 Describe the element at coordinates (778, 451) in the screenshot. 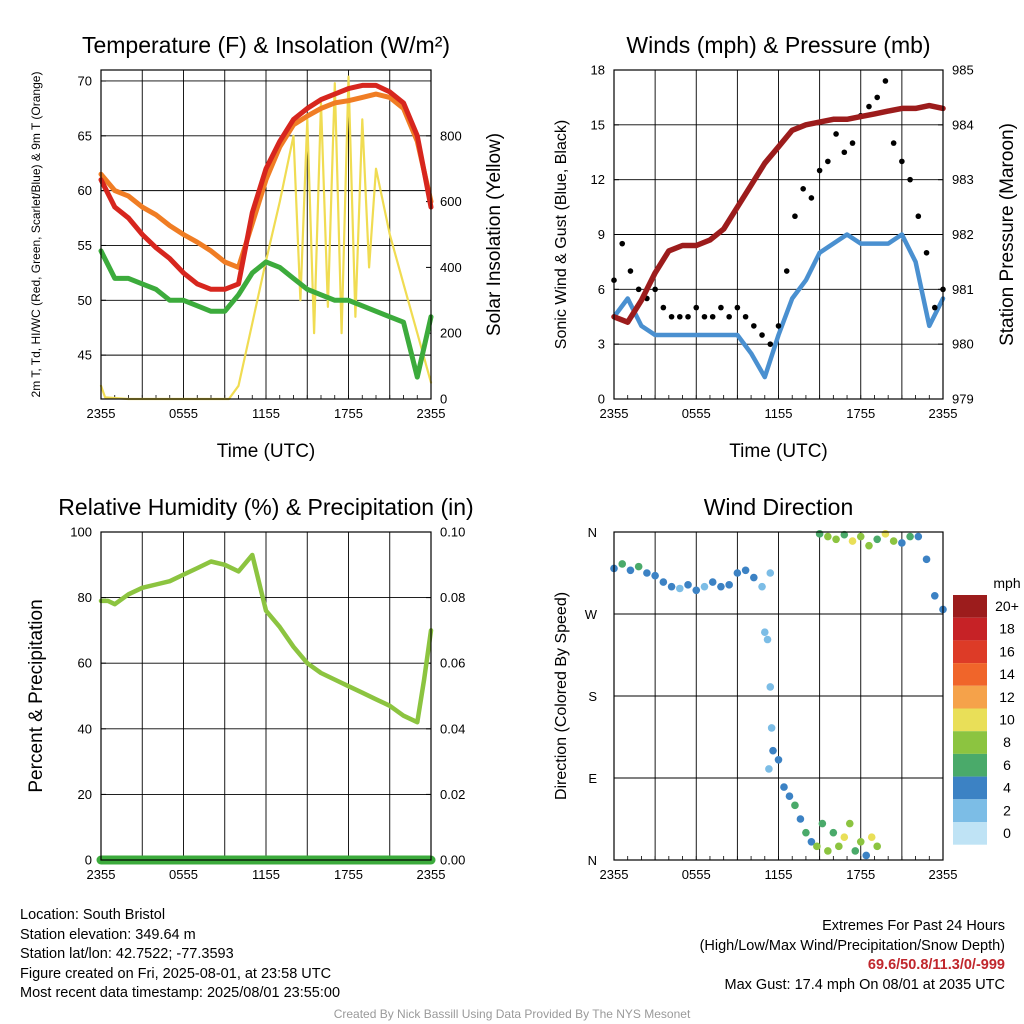

I see `x-axis-label: Time (UTC)` at that location.